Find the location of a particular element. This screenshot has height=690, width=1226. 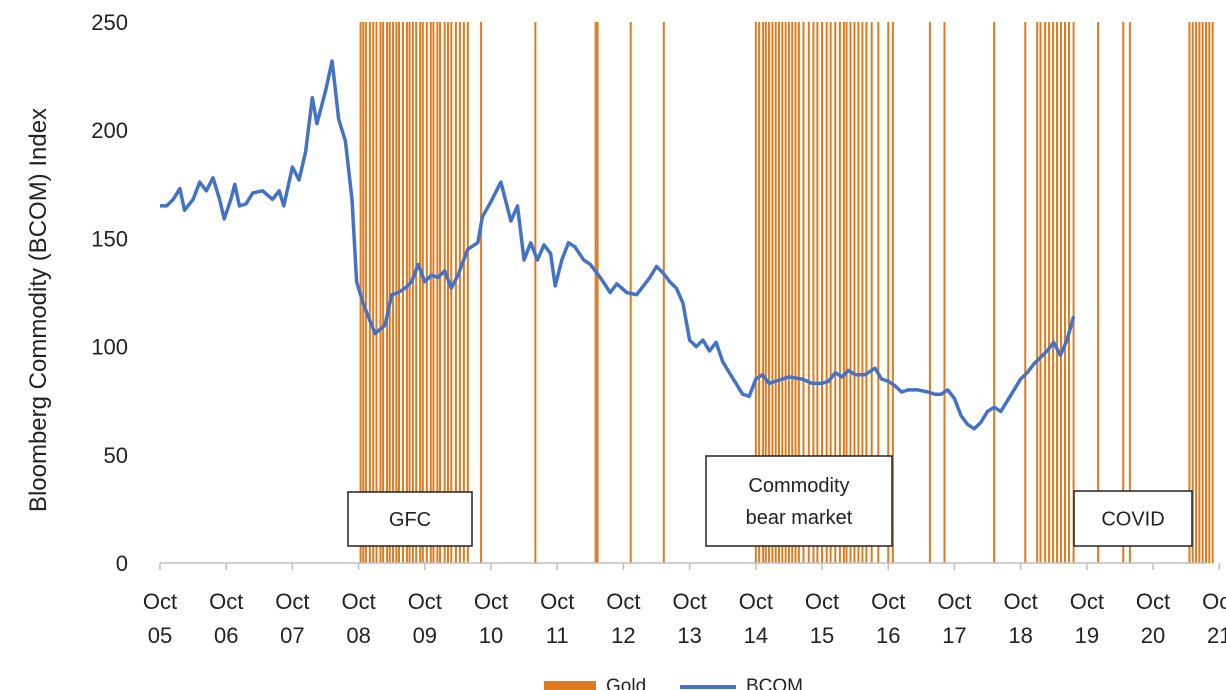

x-tick-label-year: 13 is located at coordinates (689, 635).